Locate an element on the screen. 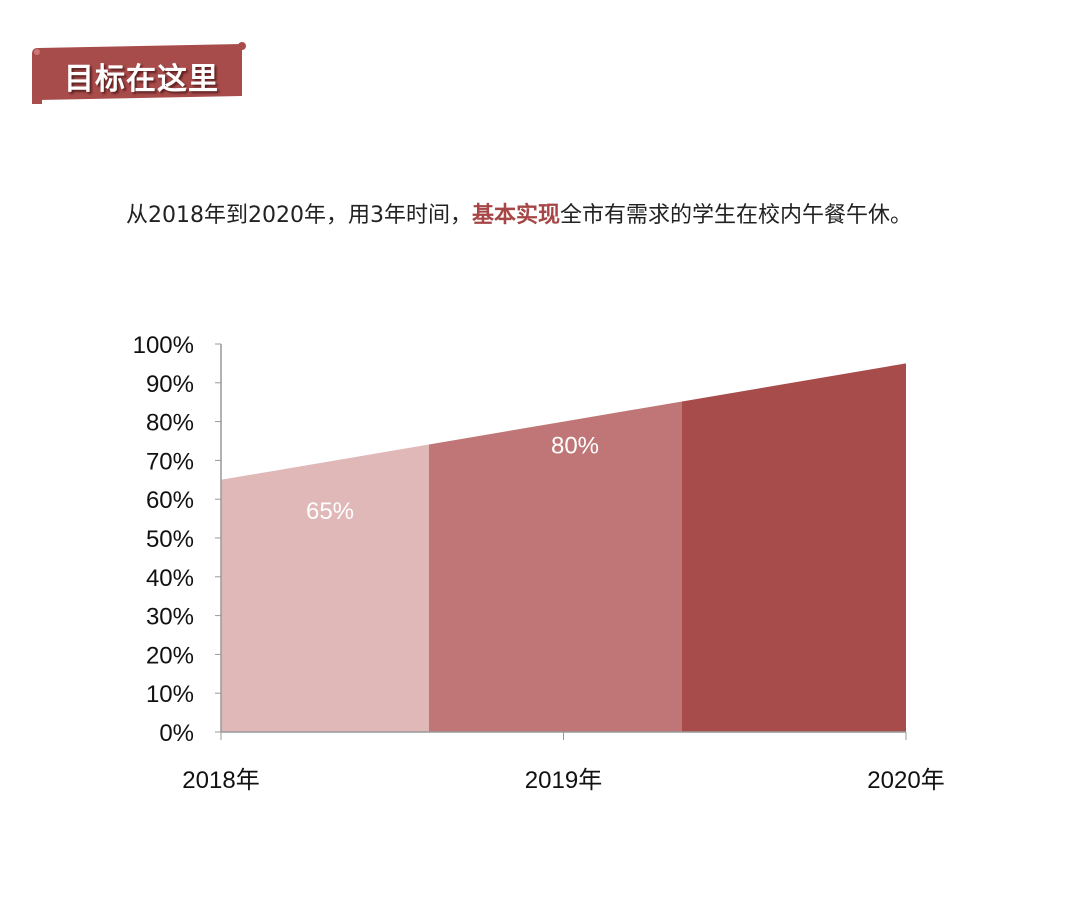 Image resolution: width=1081 pixels, height=900 pixels. x-tick-label: 2020年 is located at coordinates (905, 780).